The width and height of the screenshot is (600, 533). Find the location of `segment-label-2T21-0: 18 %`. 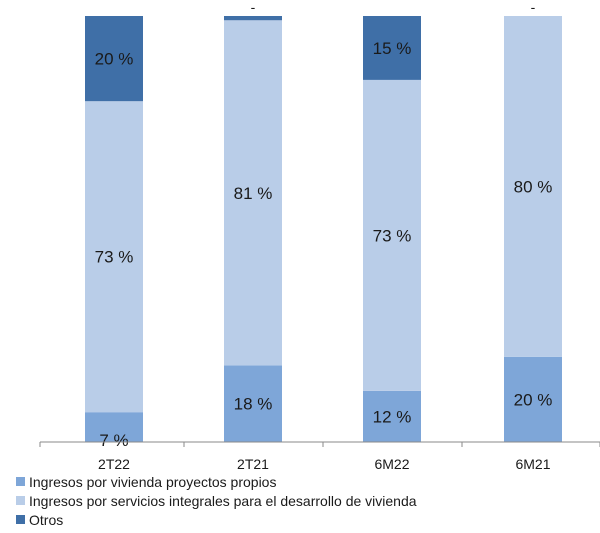

segment-label-2T21-0: 18 % is located at coordinates (253, 404).